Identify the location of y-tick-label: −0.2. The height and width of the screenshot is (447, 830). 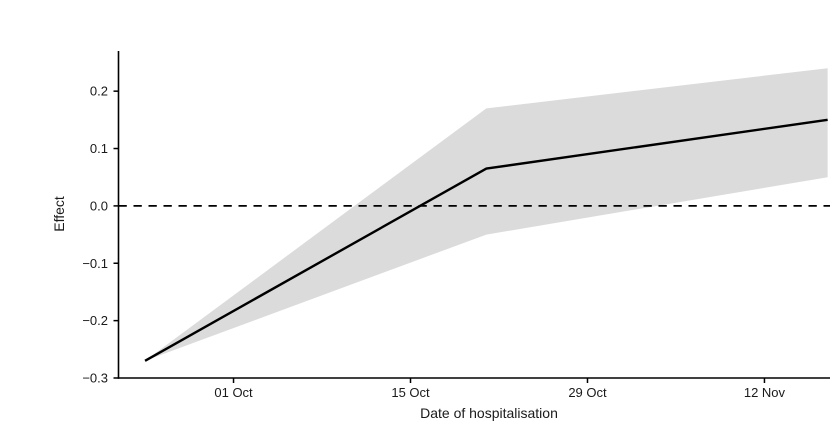
(95, 320).